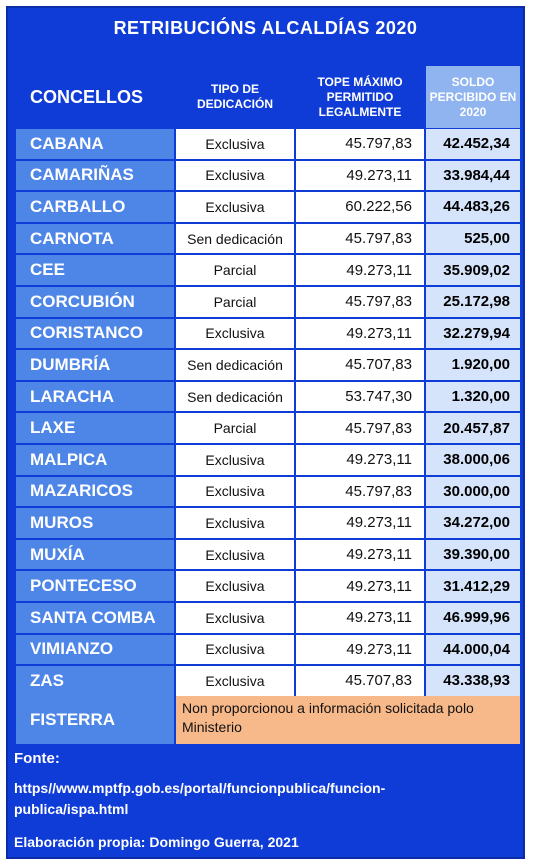 The height and width of the screenshot is (867, 533). I want to click on header-tope-line-1: TOPE MÁXIMO, so click(360, 81).